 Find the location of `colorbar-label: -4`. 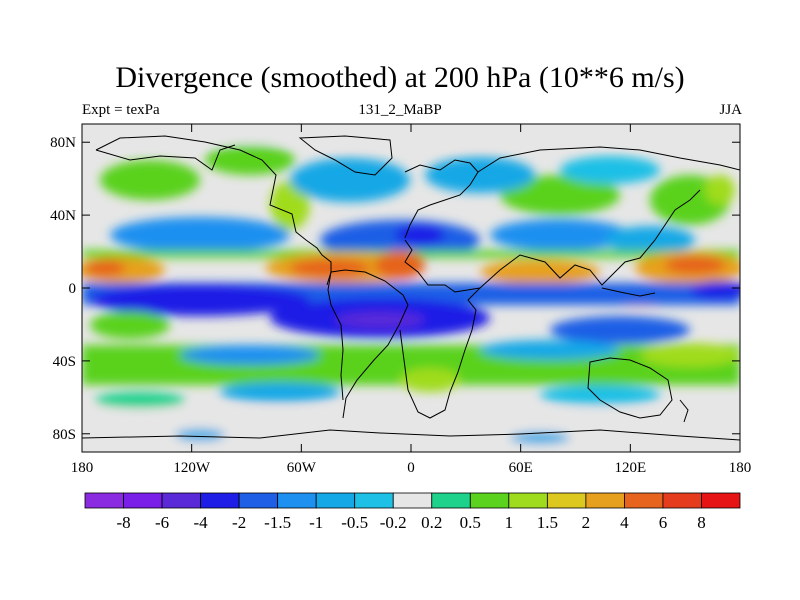

colorbar-label: -4 is located at coordinates (201, 522).